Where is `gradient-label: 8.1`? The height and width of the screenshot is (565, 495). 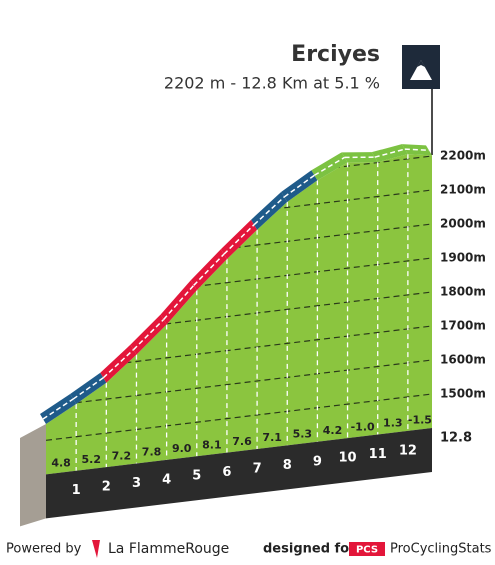
gradient-label: 8.1 is located at coordinates (212, 444).